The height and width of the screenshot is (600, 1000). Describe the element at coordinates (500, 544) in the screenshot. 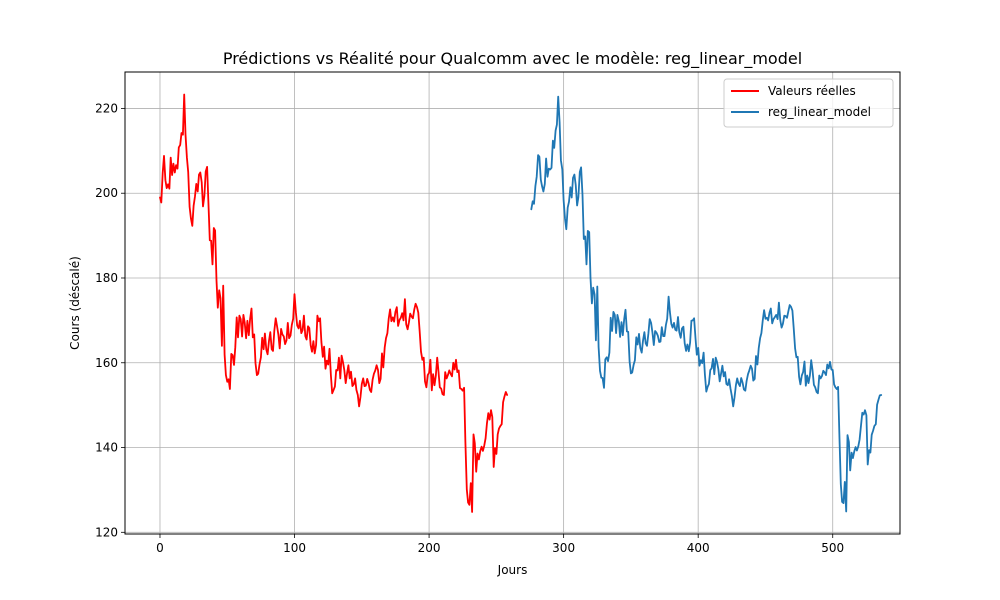

I see `x-axis: 0 100 200 300 400 500` at that location.